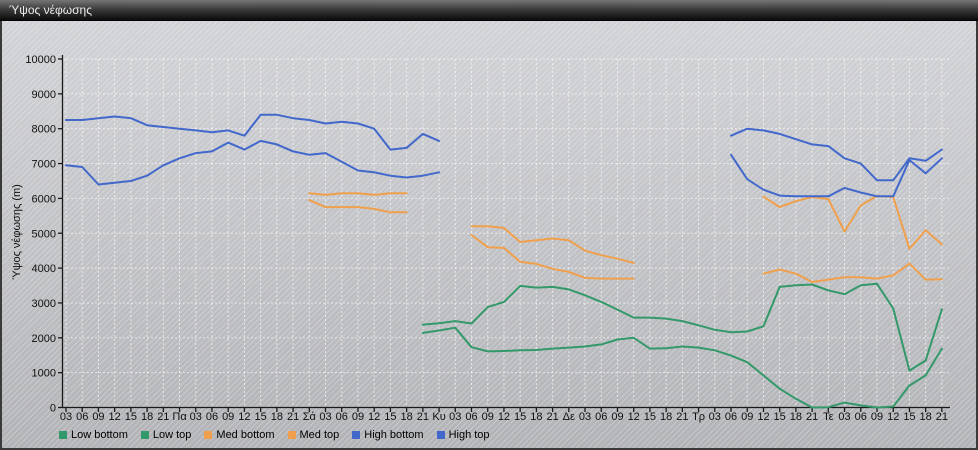  What do you see at coordinates (179, 417) in the screenshot?
I see `x-tick-label: Πα` at bounding box center [179, 417].